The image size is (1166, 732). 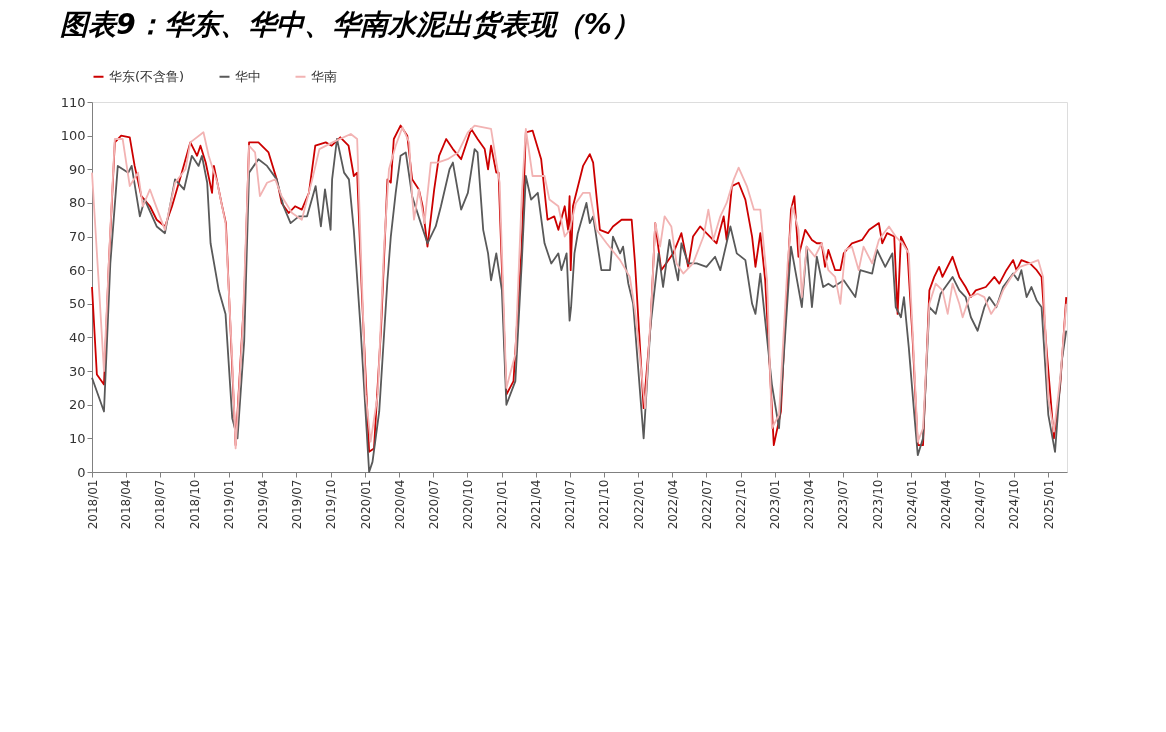 I want to click on y-tick-label: 0, so click(x=81, y=472).